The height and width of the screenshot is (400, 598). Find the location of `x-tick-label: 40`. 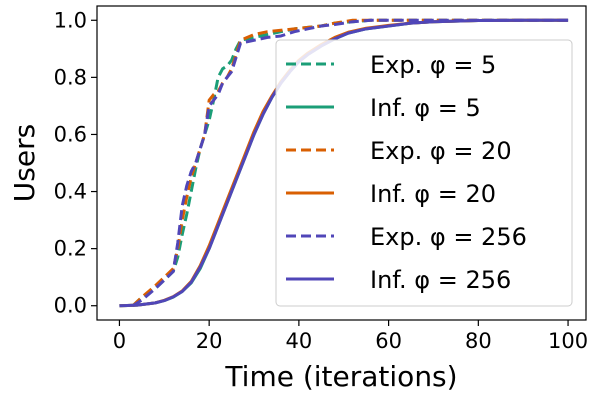

x-tick-label: 40 is located at coordinates (299, 341).